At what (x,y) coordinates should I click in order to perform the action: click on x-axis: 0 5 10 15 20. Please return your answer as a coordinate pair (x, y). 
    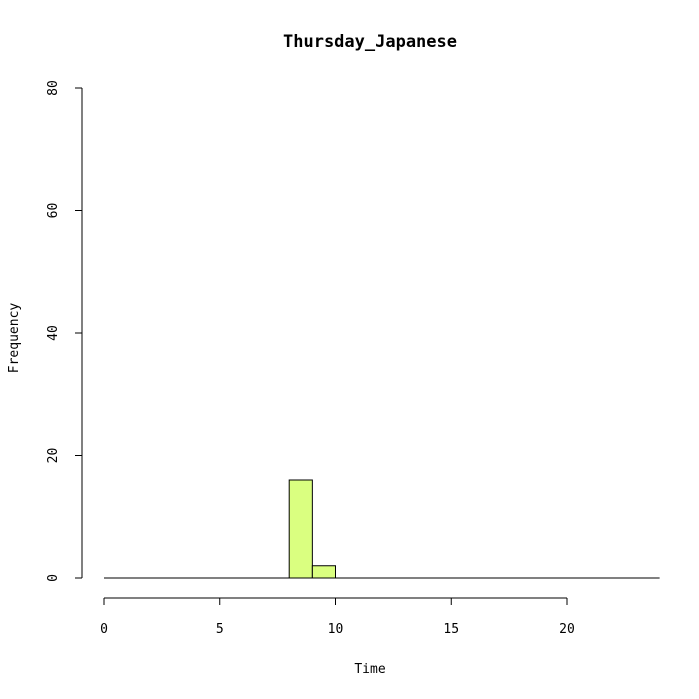
    Looking at the image, I should click on (337, 617).